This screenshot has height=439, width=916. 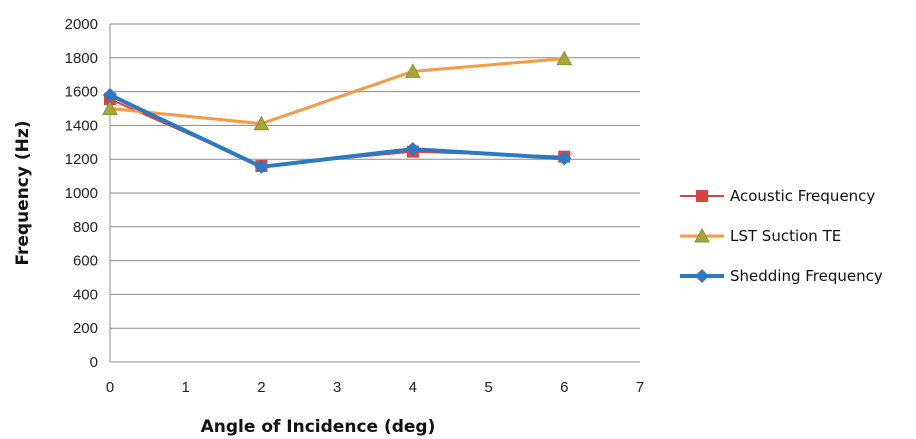 I want to click on y-axis-title: Frequency (Hz), so click(x=23, y=192).